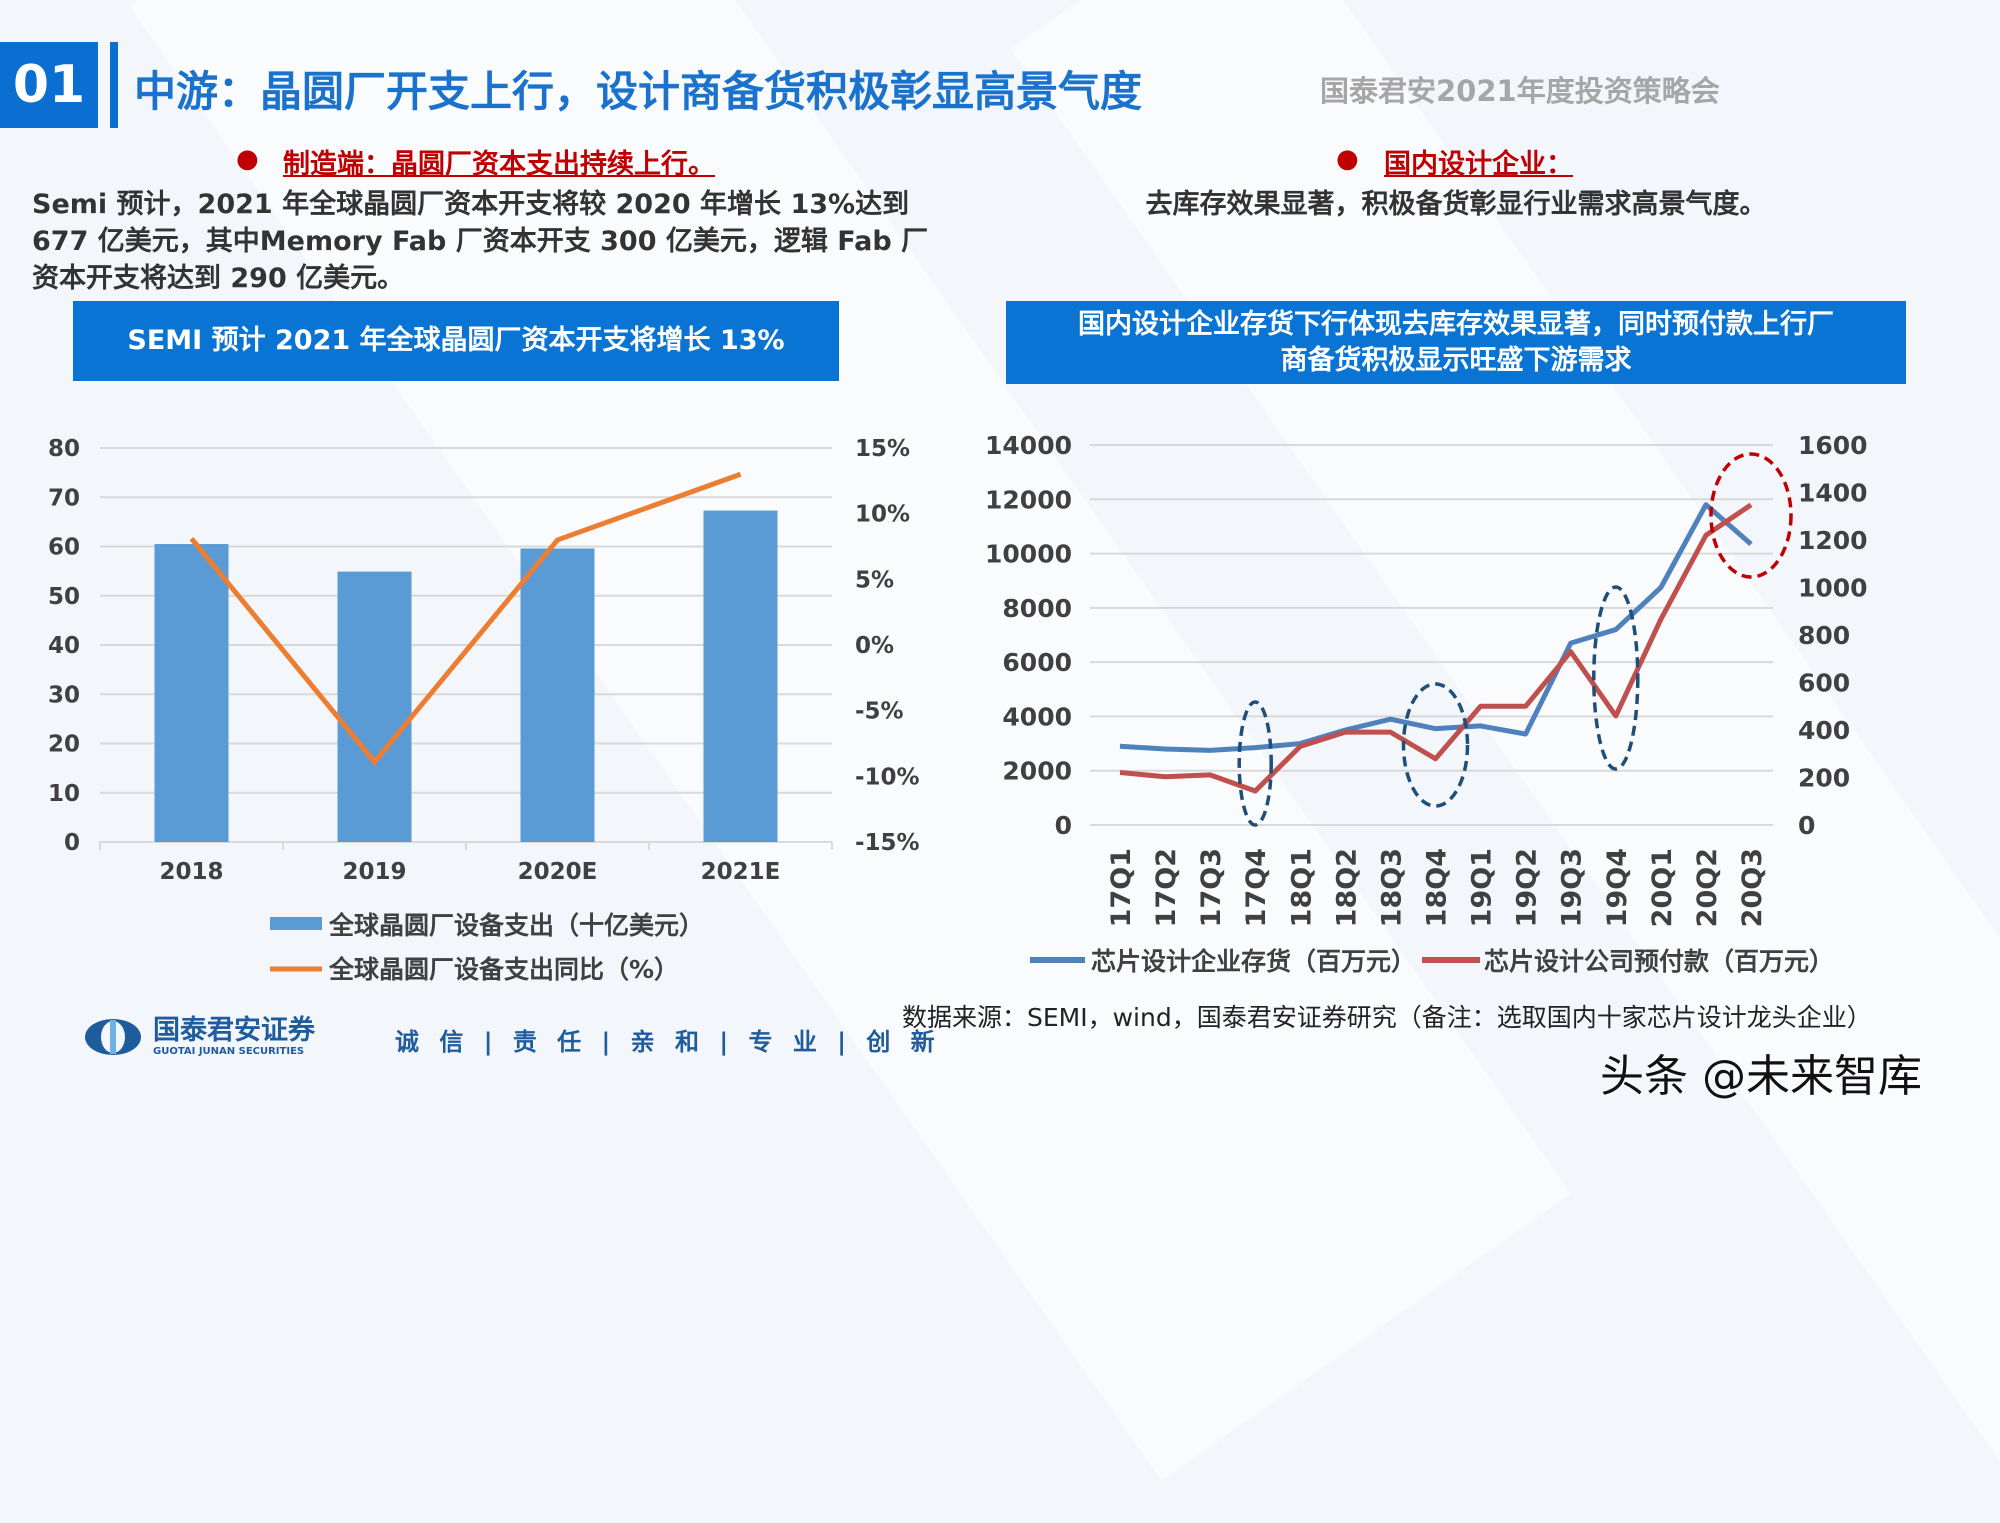  What do you see at coordinates (1437, 887) in the screenshot?
I see `x-tick-label: 18Q4` at bounding box center [1437, 887].